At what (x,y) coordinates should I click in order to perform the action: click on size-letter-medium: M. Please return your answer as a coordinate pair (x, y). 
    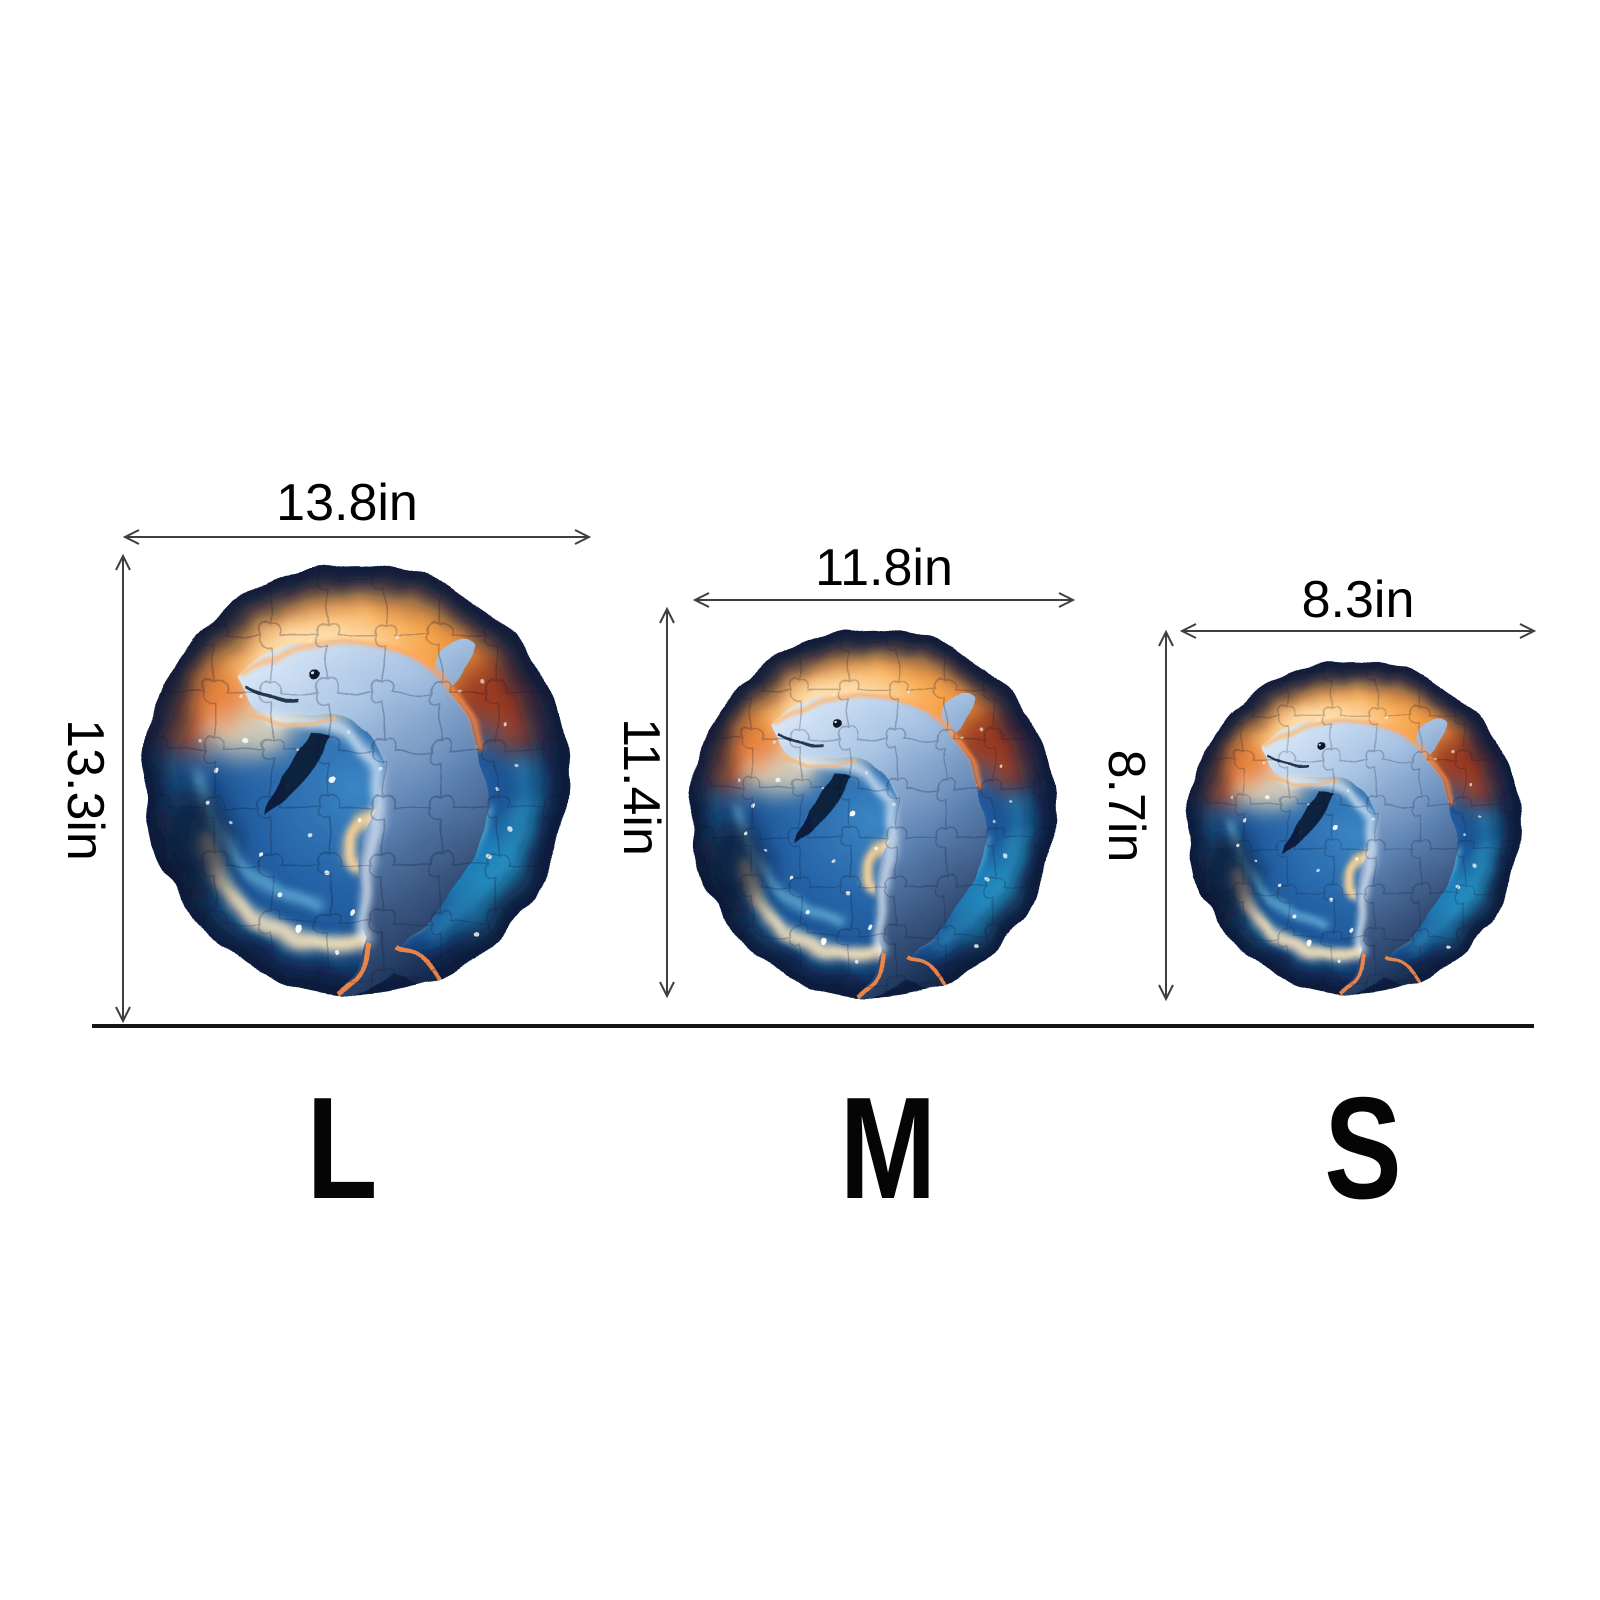
    Looking at the image, I should click on (888, 1148).